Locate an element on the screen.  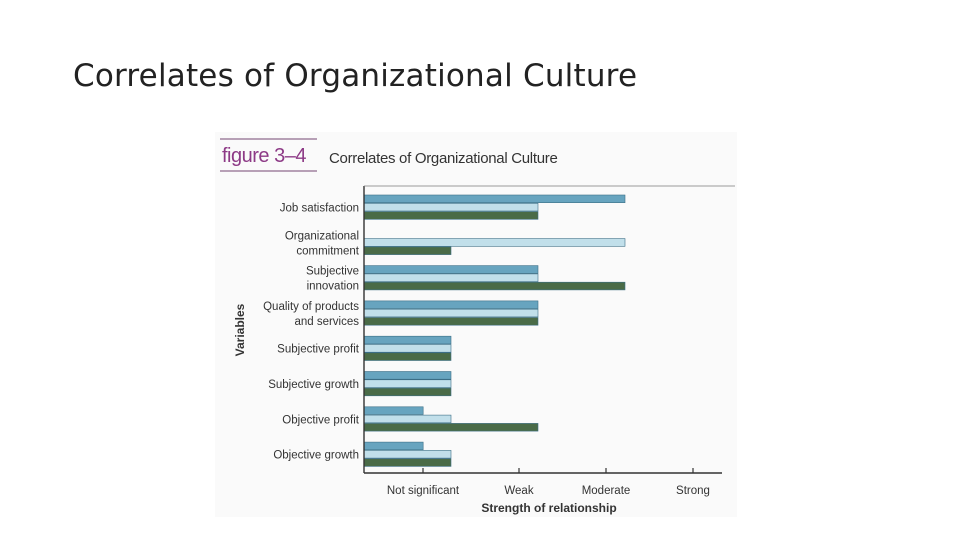
category-label: Objective growth is located at coordinates (316, 456).